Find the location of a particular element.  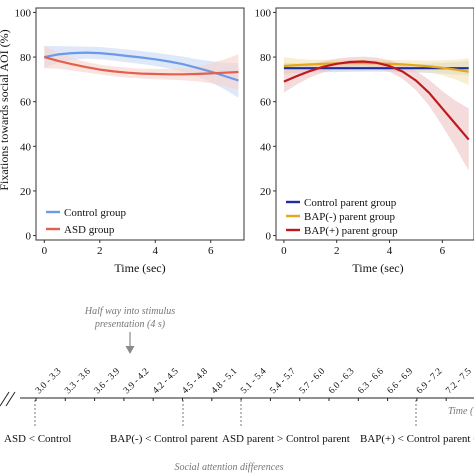

interval-label: 4.8 - 5.1 is located at coordinates (225, 381).